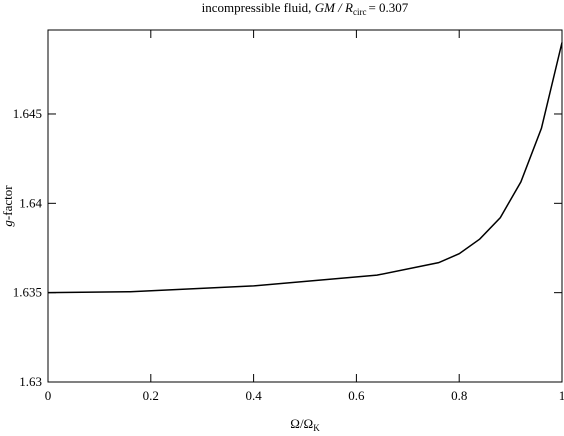  I want to click on title-part: GM / R, so click(334, 7).